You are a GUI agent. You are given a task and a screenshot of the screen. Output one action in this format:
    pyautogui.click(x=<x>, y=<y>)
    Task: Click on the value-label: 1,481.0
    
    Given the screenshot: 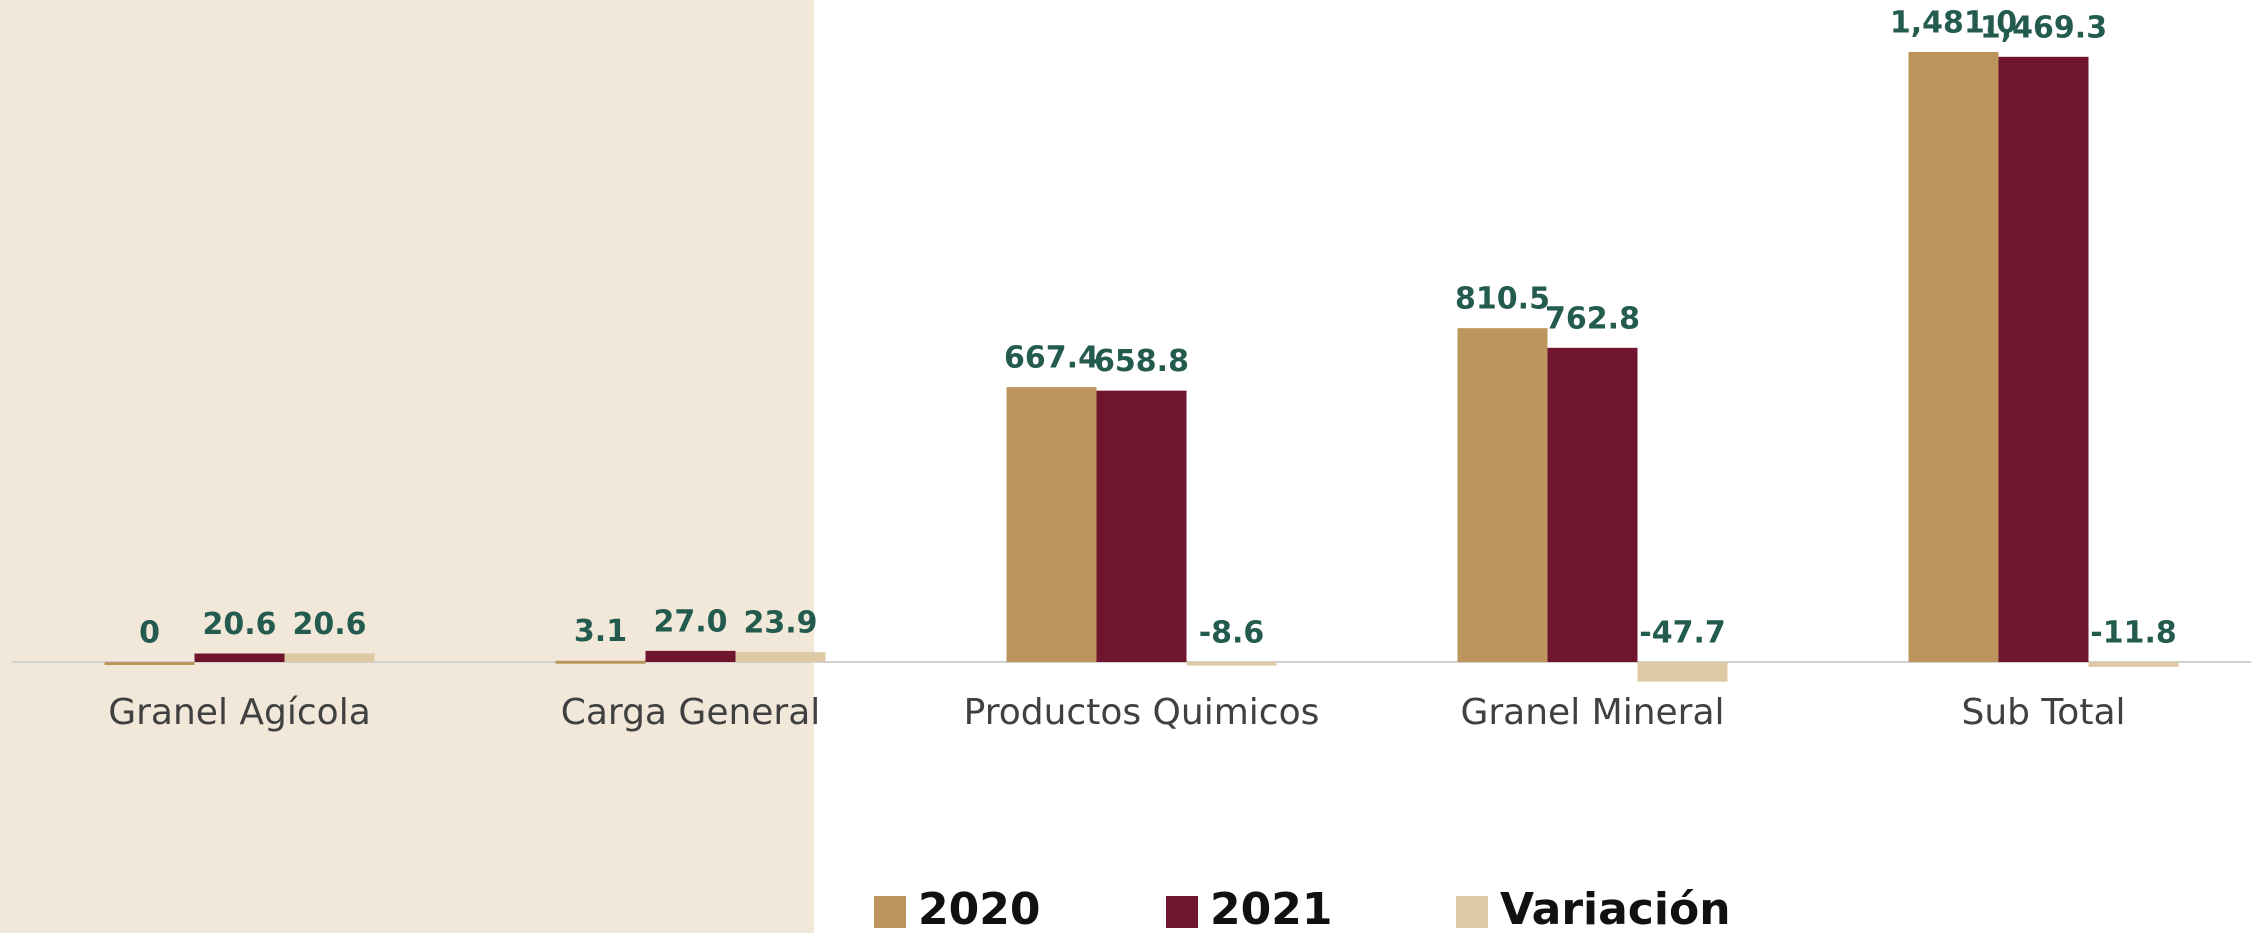 What is the action you would take?
    pyautogui.click(x=1953, y=23)
    